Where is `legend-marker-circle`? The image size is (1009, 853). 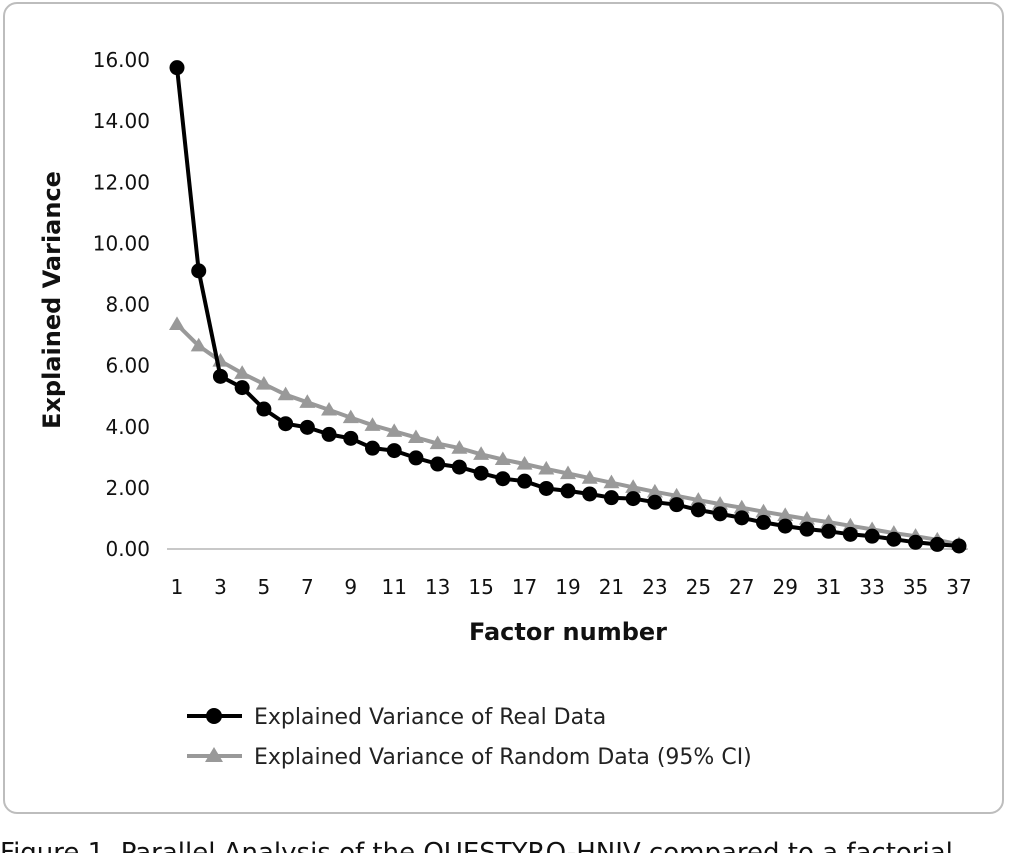 legend-marker-circle is located at coordinates (214, 716).